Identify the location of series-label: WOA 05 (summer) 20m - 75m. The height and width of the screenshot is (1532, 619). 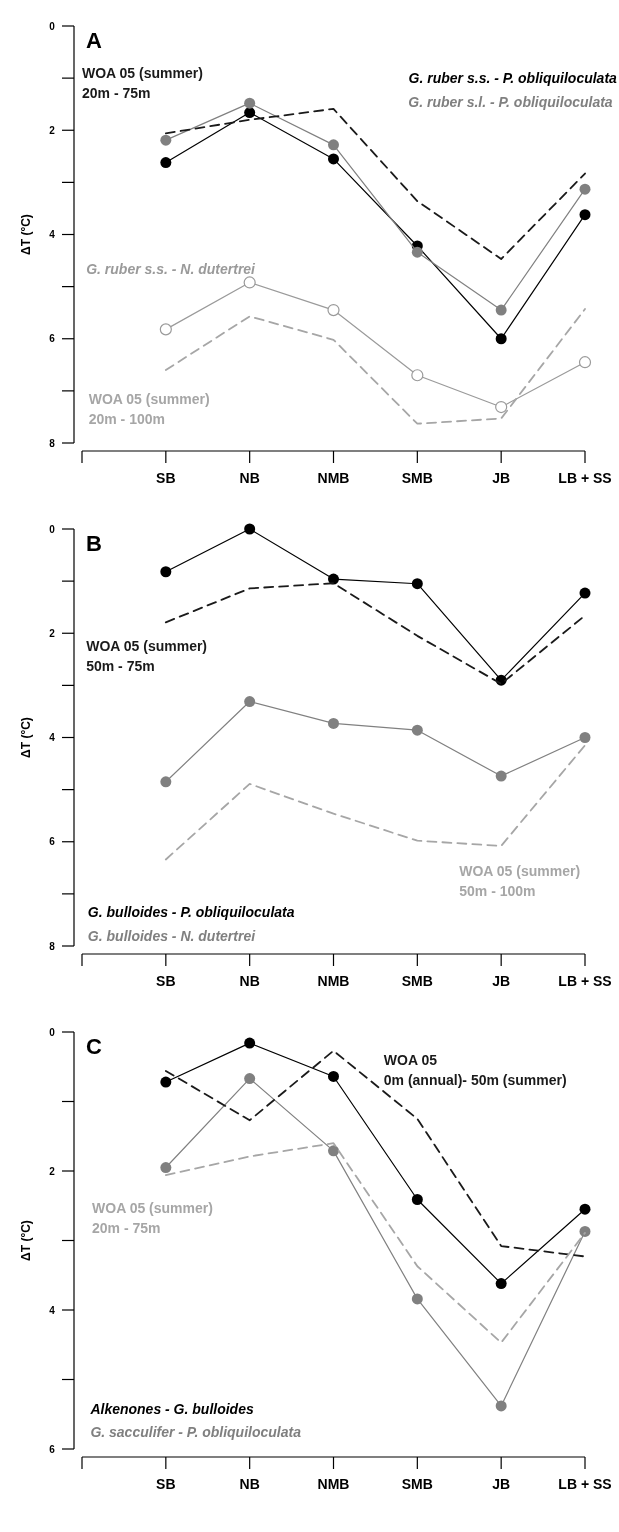
(142, 83).